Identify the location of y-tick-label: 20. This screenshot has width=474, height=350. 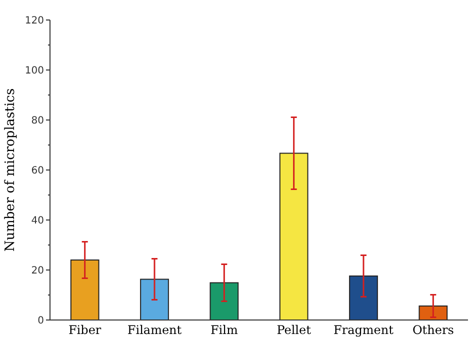
(37, 271).